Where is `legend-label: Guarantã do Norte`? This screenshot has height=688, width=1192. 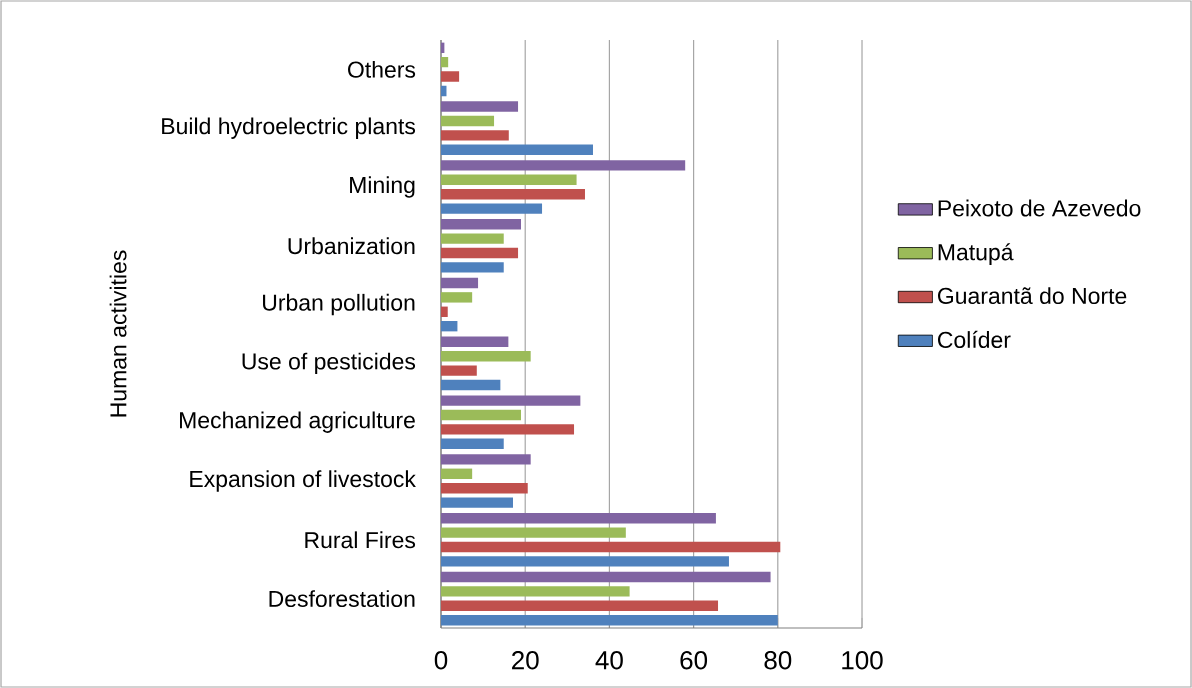
legend-label: Guarantã do Norte is located at coordinates (1032, 296).